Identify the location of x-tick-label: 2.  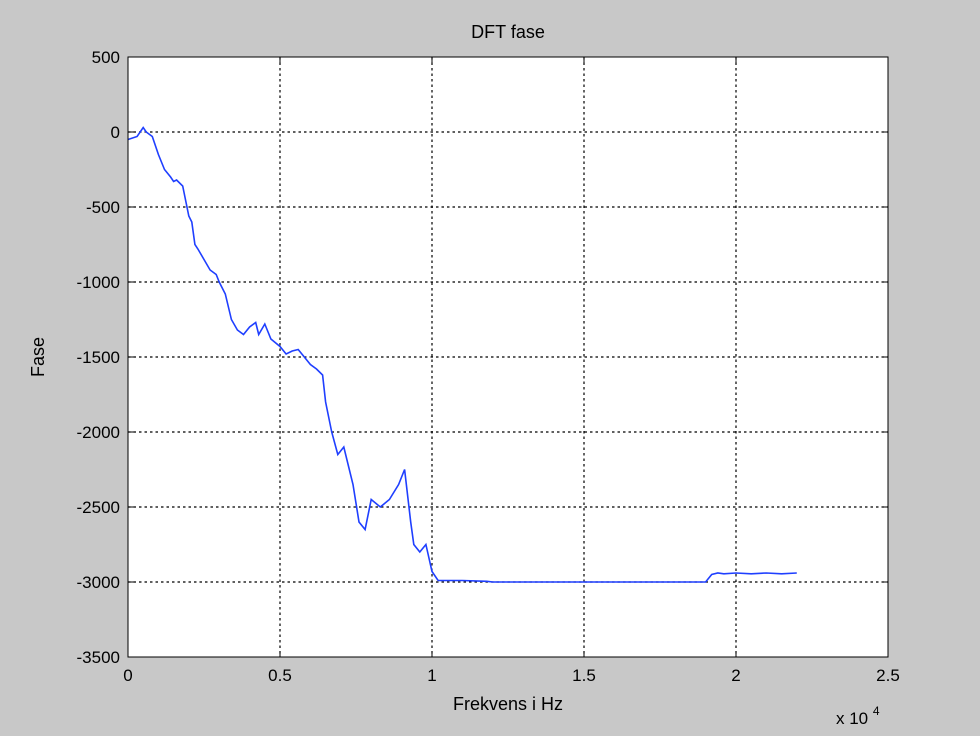
(735, 675).